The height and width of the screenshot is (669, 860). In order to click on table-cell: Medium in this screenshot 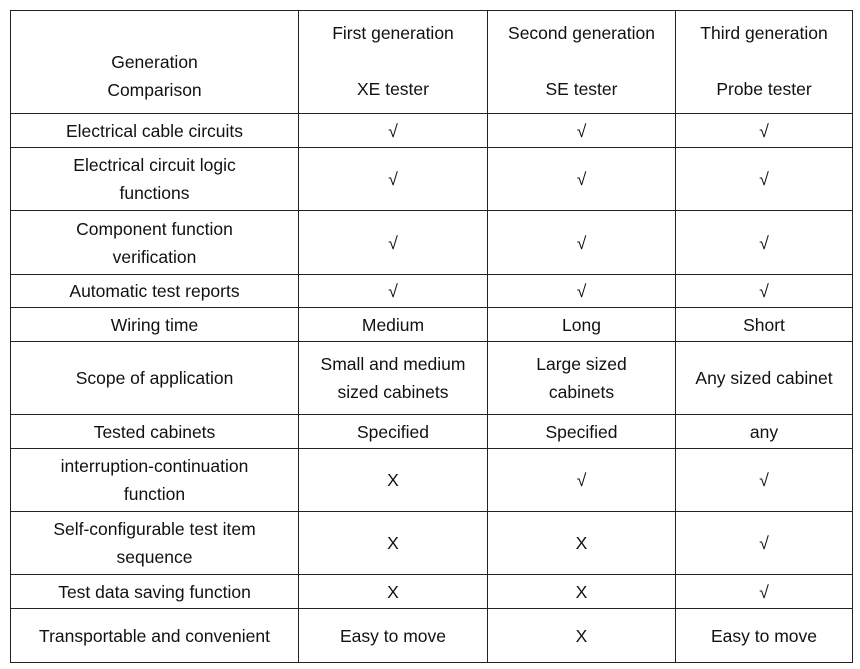, I will do `click(393, 324)`.